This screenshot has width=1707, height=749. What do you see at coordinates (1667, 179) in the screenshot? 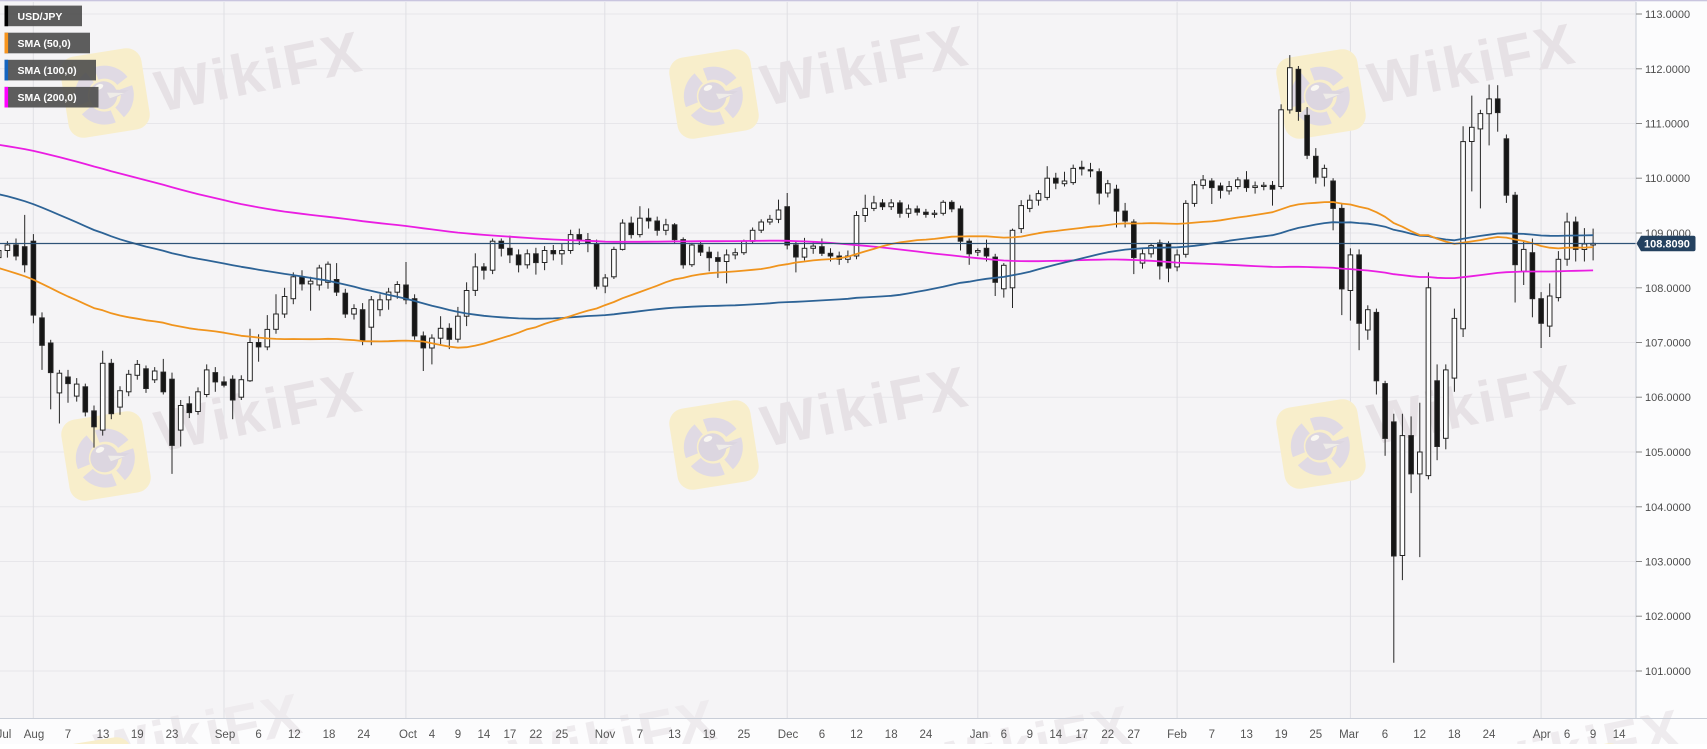
I see `svg-text: 110.0000` at bounding box center [1667, 179].